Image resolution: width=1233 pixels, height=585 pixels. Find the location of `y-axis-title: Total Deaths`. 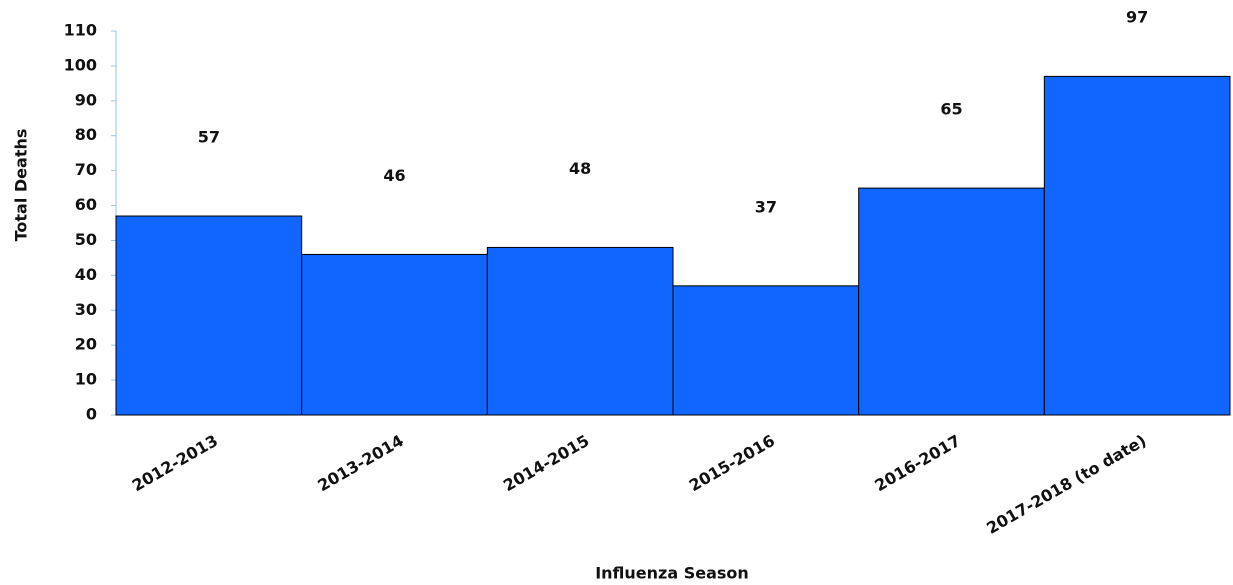

y-axis-title: Total Deaths is located at coordinates (21, 185).